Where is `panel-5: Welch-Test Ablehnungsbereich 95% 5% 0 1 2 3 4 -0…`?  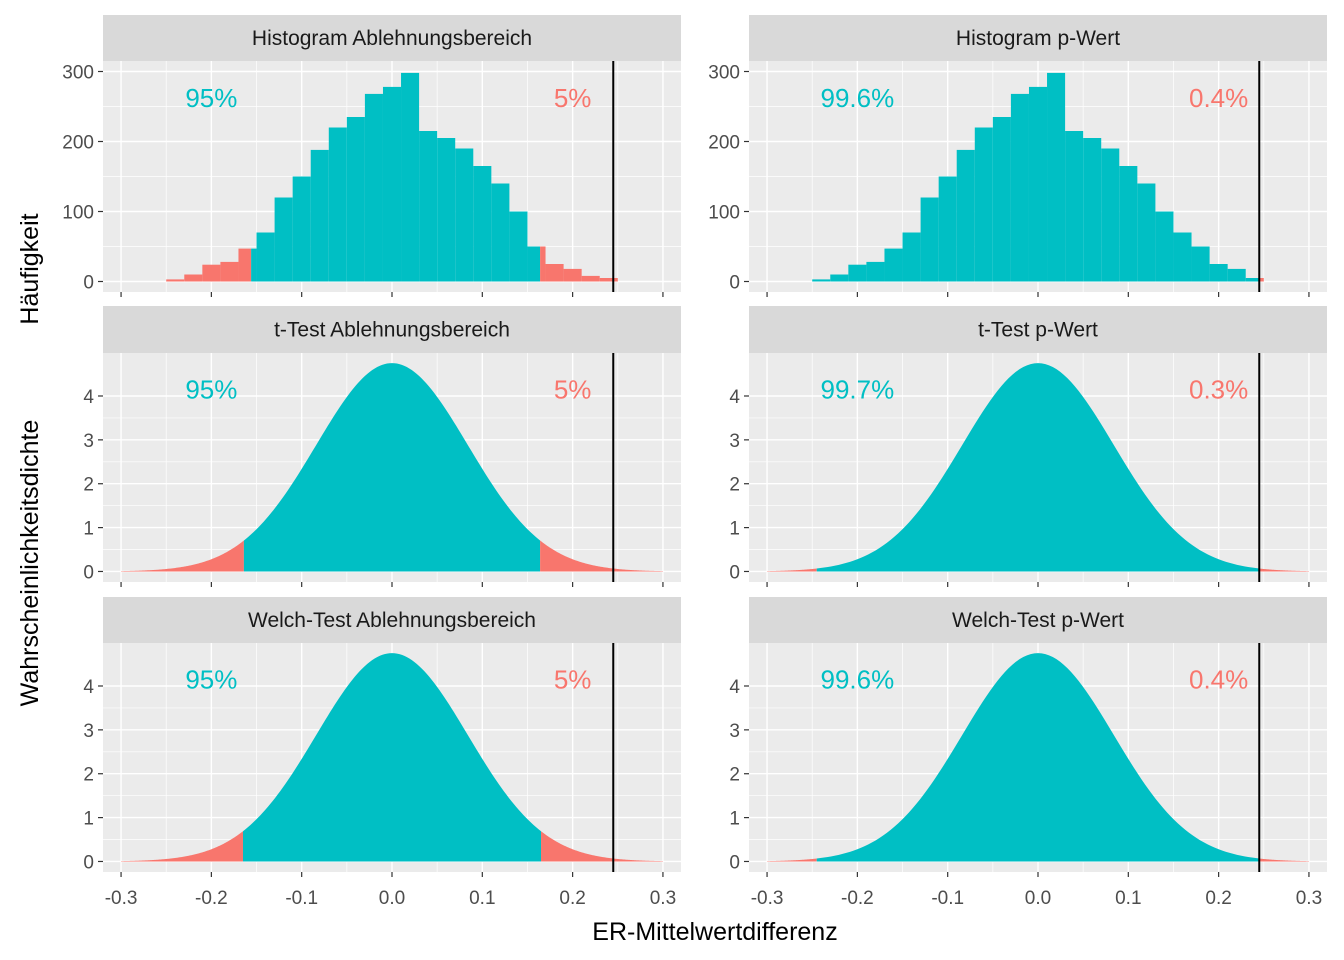 panel-5: Welch-Test Ablehnungsbereich 95% 5% 0 1 2 3 4 -0… is located at coordinates (382, 753).